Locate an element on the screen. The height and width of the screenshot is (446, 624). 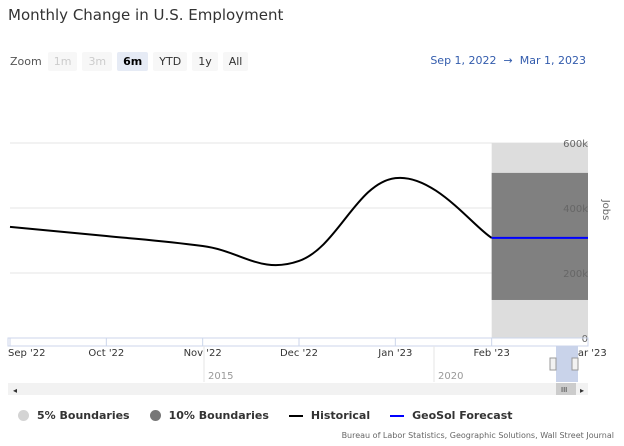
navigator-label: 2015 is located at coordinates (220, 376).